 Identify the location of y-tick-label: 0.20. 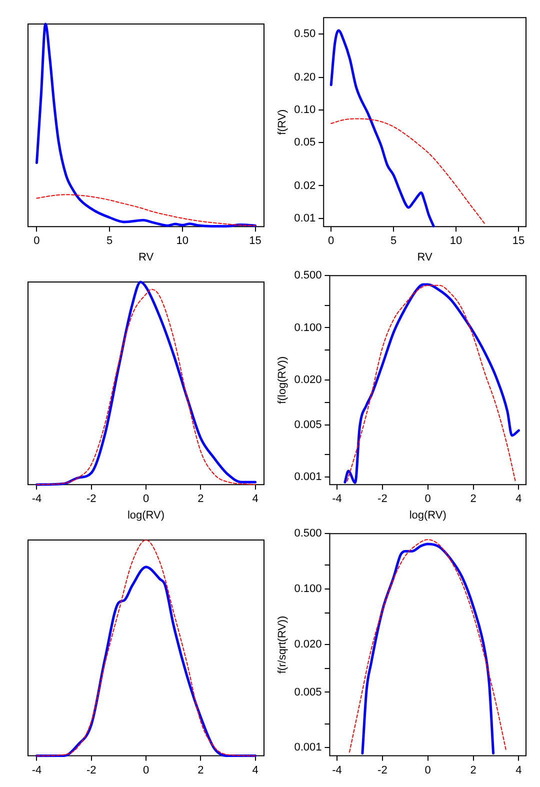
(305, 77).